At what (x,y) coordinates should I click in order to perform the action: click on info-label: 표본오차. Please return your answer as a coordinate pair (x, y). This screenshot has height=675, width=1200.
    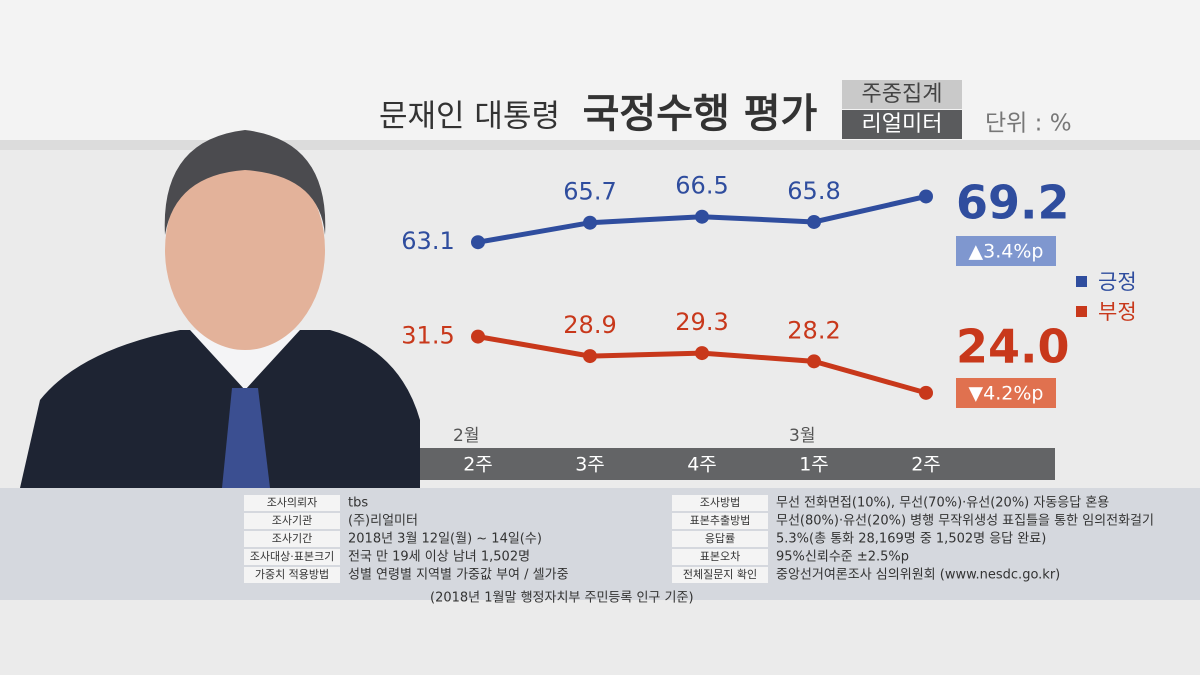
    Looking at the image, I should click on (720, 556).